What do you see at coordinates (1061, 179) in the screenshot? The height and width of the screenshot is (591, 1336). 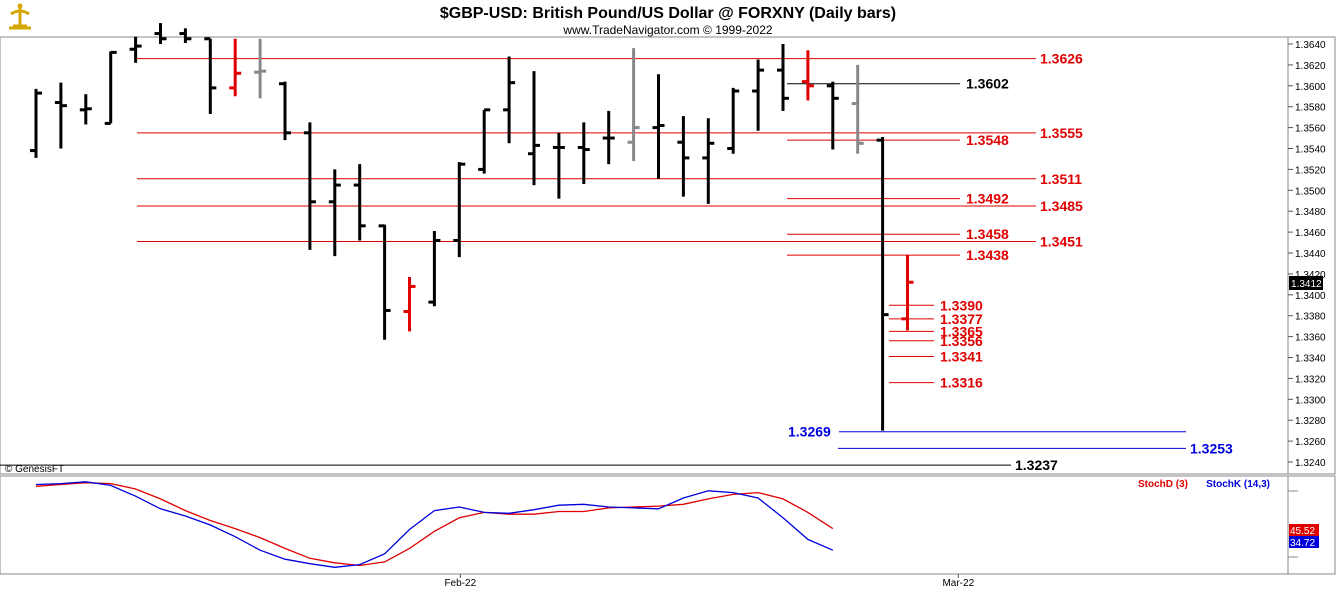 I see `price-level-label: 1.3511` at bounding box center [1061, 179].